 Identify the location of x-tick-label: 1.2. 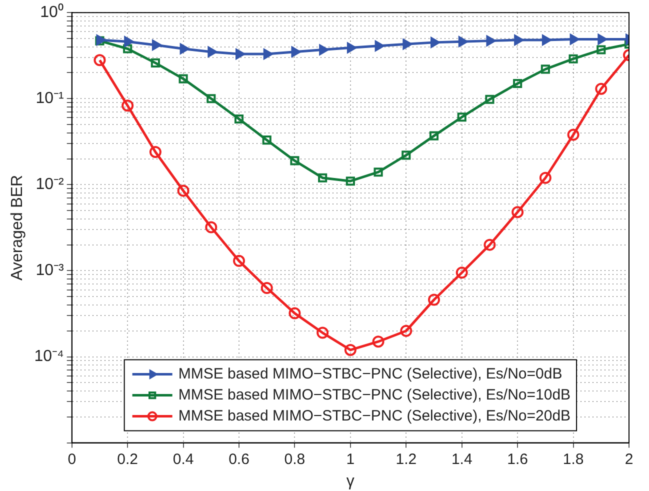
(406, 459).